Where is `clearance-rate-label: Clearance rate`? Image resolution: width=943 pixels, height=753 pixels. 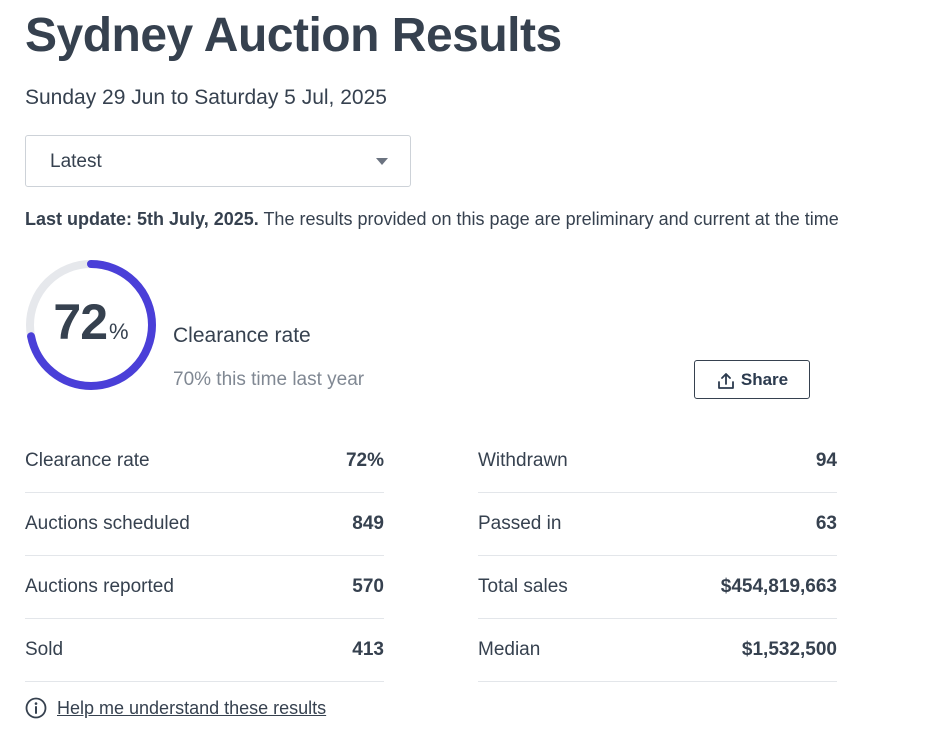 clearance-rate-label: Clearance rate is located at coordinates (242, 335).